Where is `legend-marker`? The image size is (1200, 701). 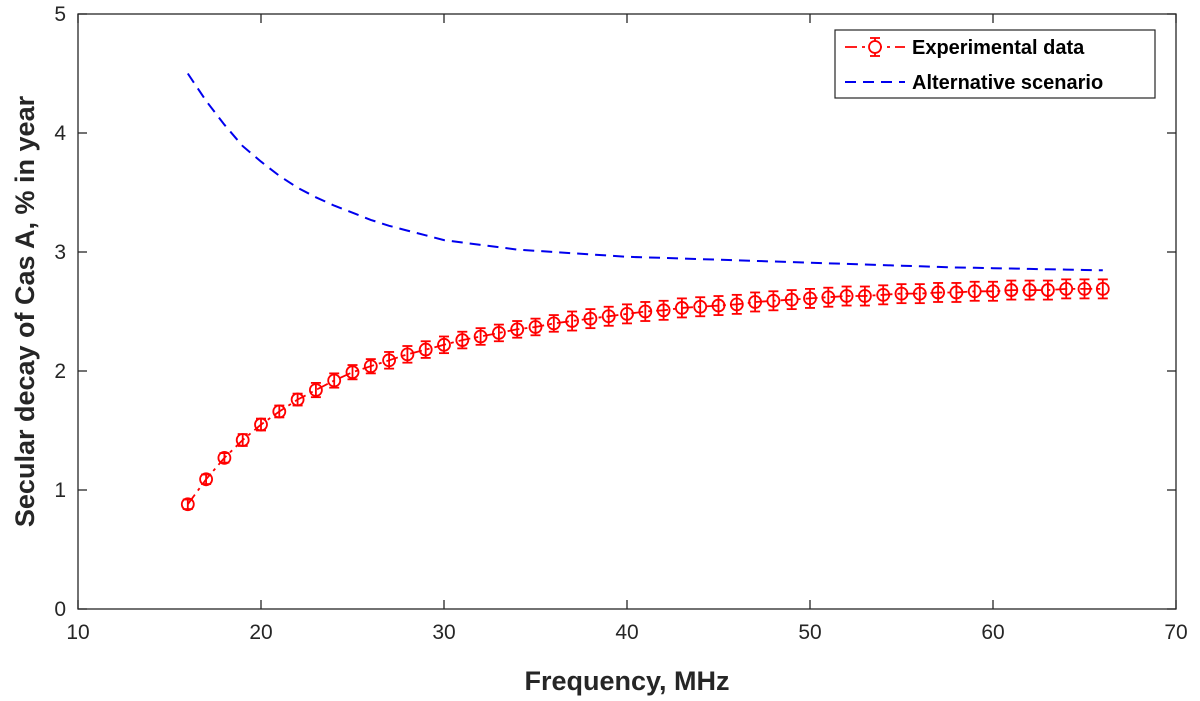 legend-marker is located at coordinates (875, 47).